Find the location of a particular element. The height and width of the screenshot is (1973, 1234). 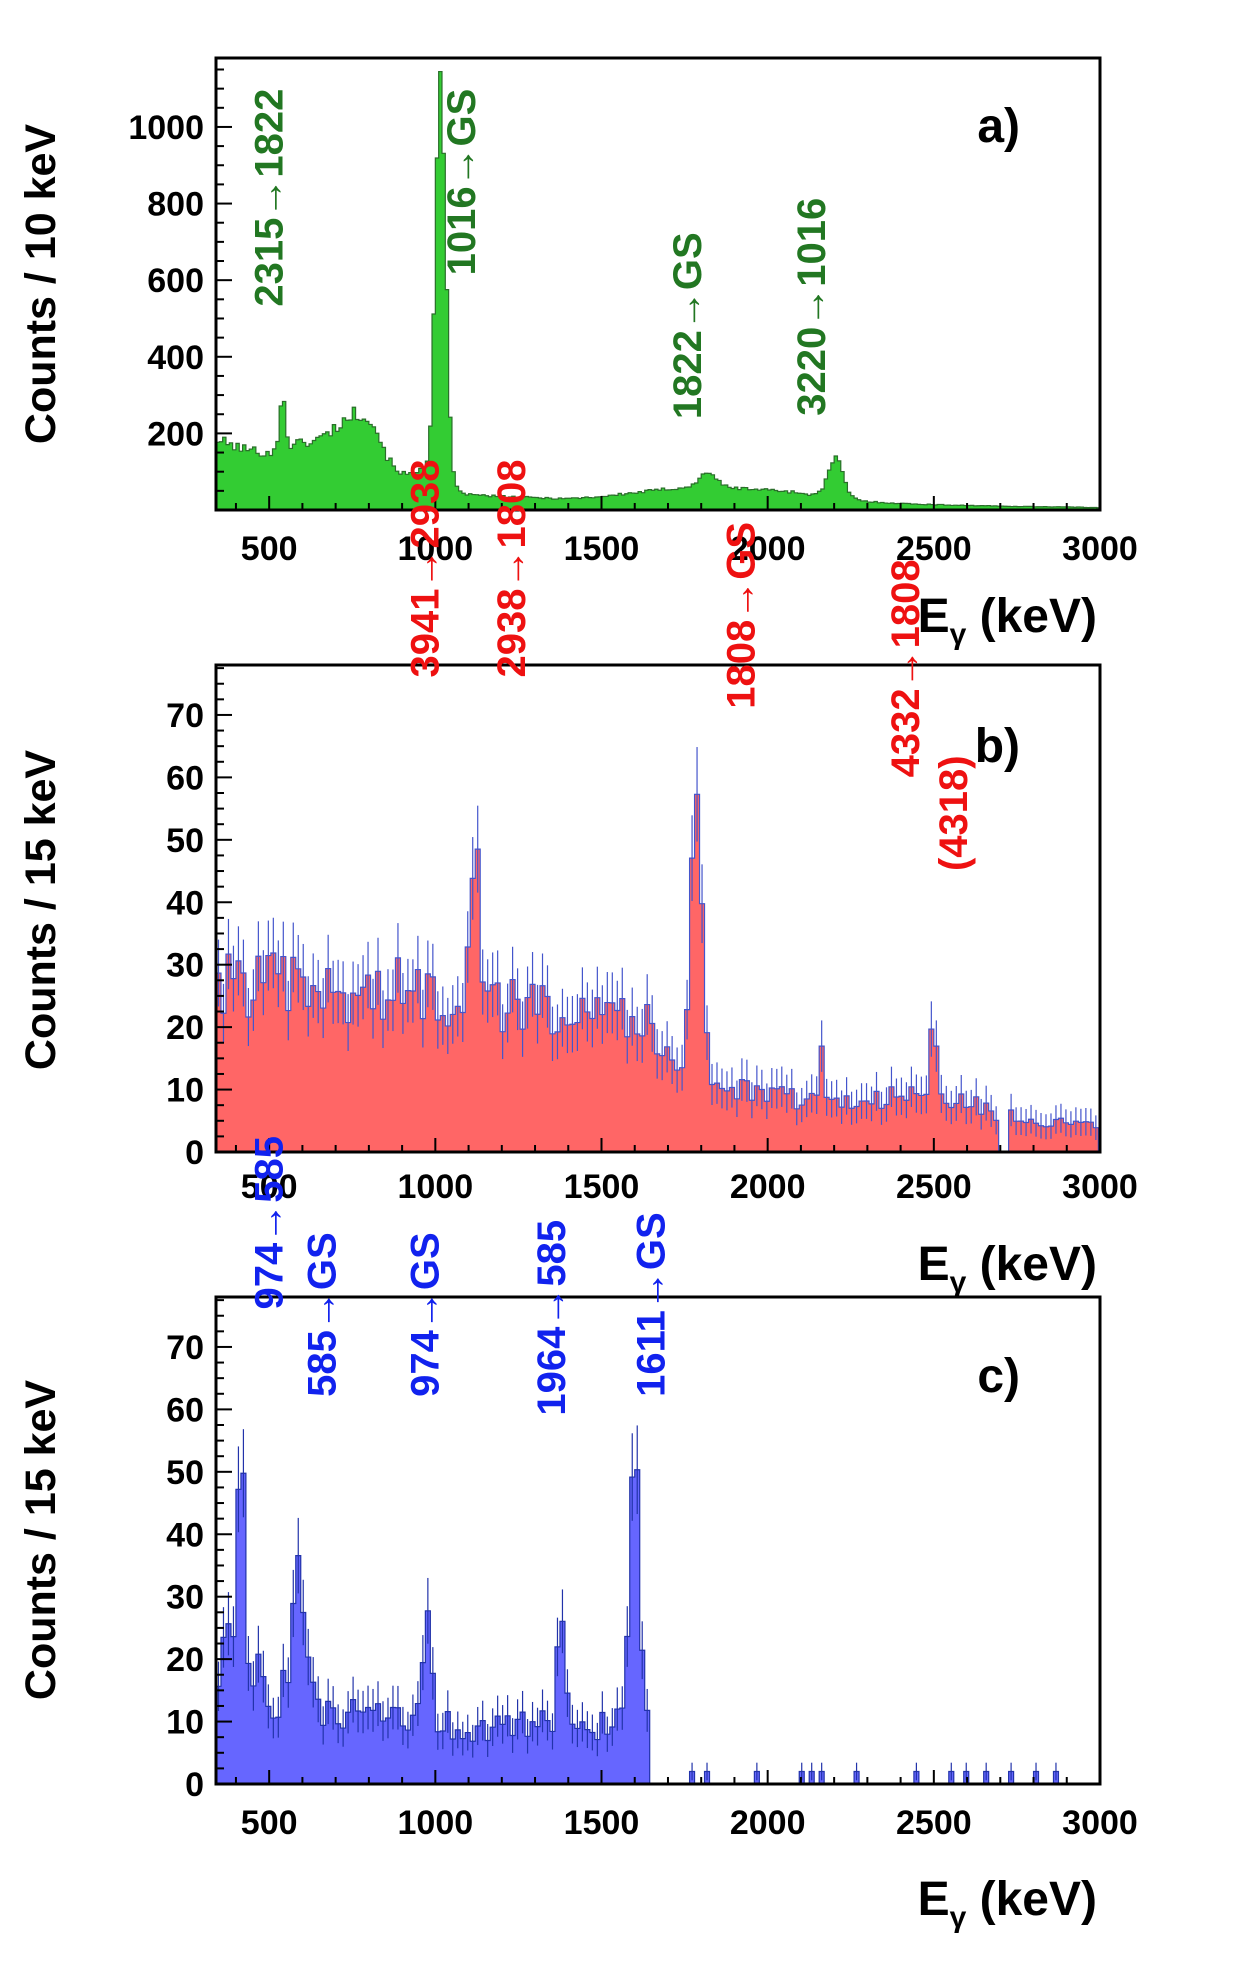

y-tick-label: 200 is located at coordinates (175, 434).